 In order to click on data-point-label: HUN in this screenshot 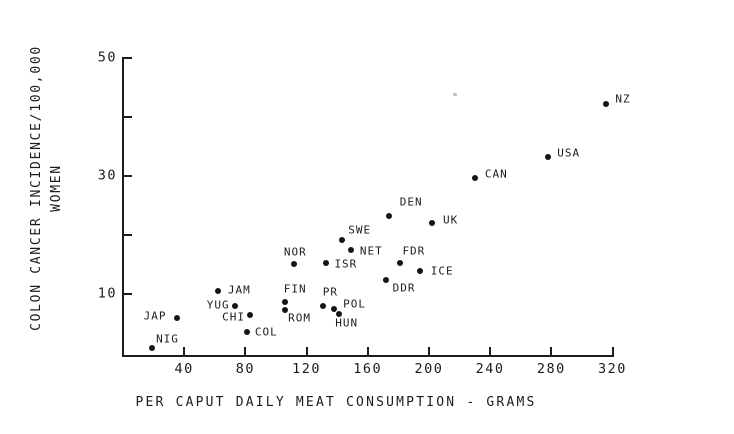, I will do `click(347, 323)`.